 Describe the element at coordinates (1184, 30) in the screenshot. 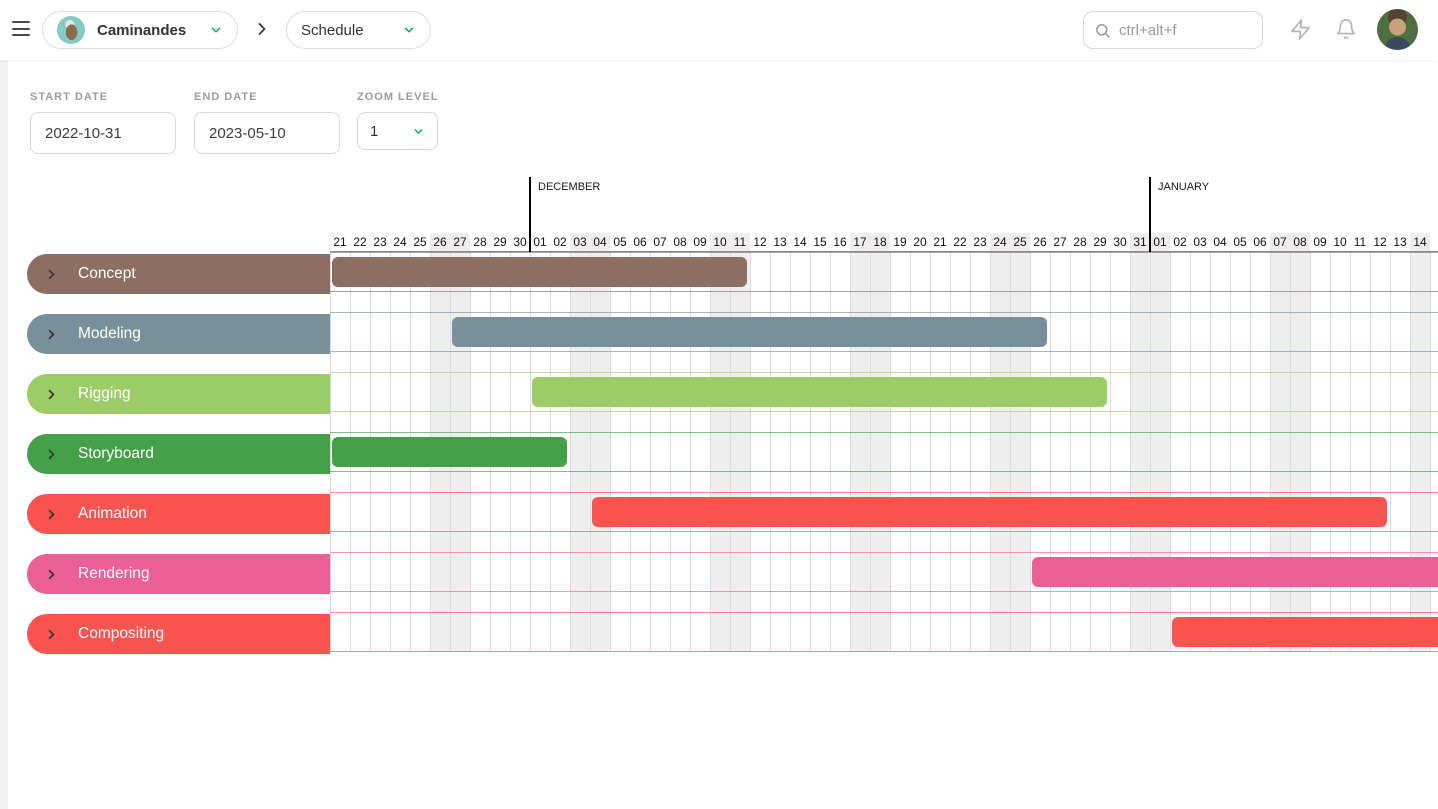

I see `search-input` at that location.